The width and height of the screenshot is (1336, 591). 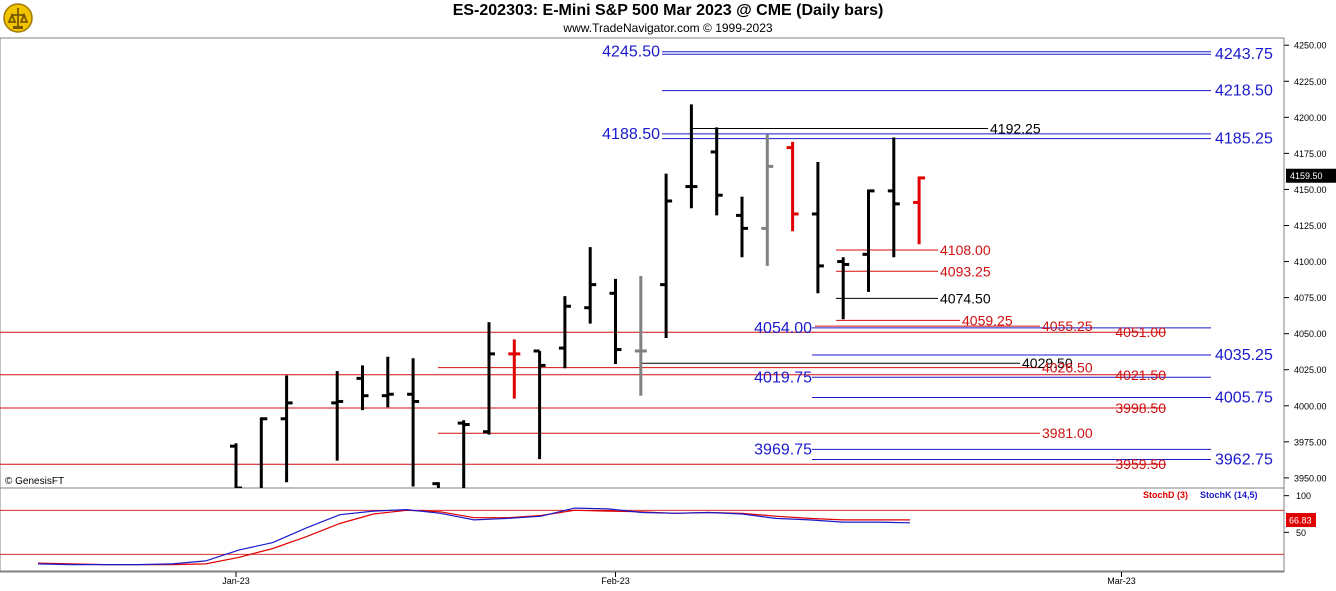 I want to click on level-label: 4192.25, so click(x=1015, y=129).